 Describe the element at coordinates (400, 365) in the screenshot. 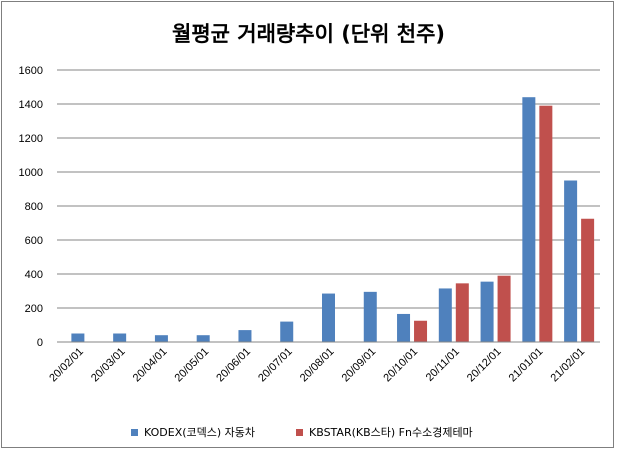

I see `x-tick-label: 20/10/01` at that location.